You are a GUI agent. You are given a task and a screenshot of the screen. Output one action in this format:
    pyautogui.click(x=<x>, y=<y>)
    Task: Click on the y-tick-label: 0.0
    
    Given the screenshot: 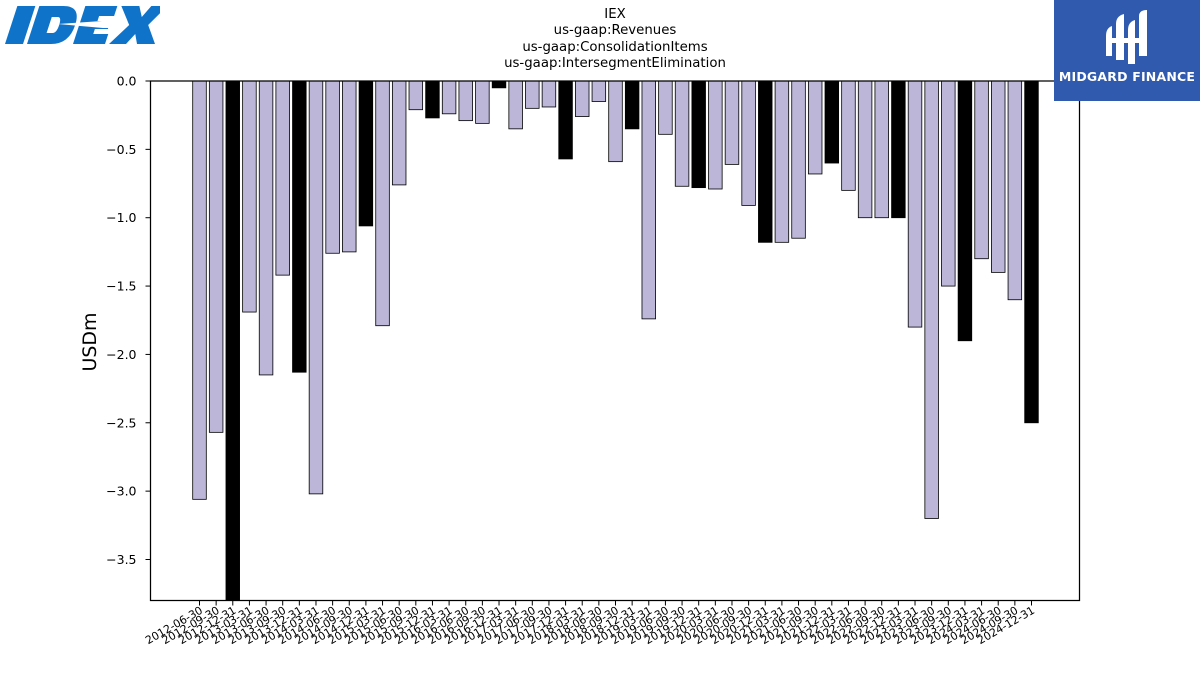 What is the action you would take?
    pyautogui.click(x=127, y=81)
    